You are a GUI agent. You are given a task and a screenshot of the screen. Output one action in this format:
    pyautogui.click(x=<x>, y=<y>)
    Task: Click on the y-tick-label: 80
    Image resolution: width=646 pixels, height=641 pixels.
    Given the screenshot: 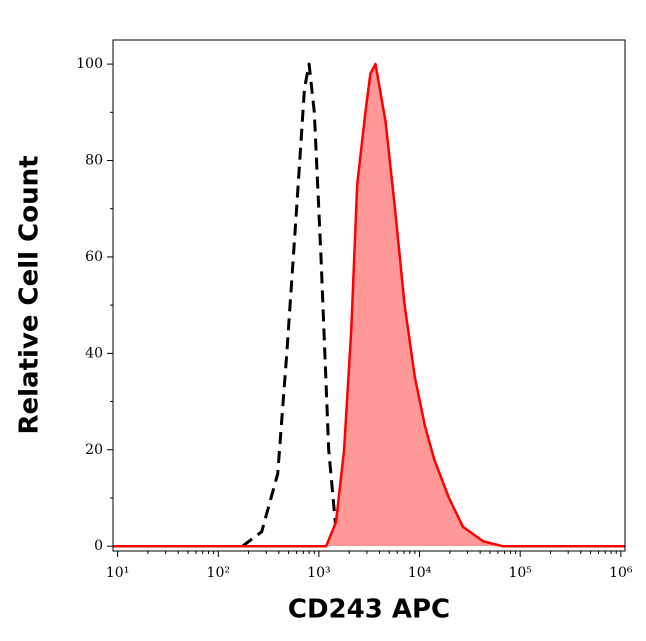 What is the action you would take?
    pyautogui.click(x=94, y=161)
    